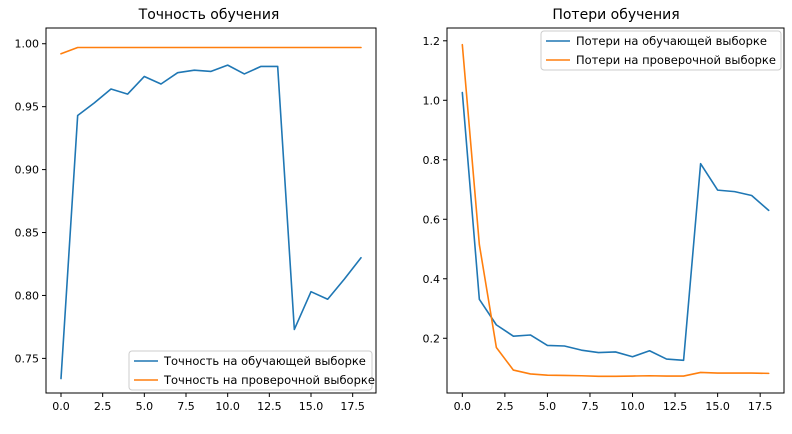 This screenshot has width=792, height=434. What do you see at coordinates (209, 15) in the screenshot?
I see `chart-title: Точность обучения` at bounding box center [209, 15].